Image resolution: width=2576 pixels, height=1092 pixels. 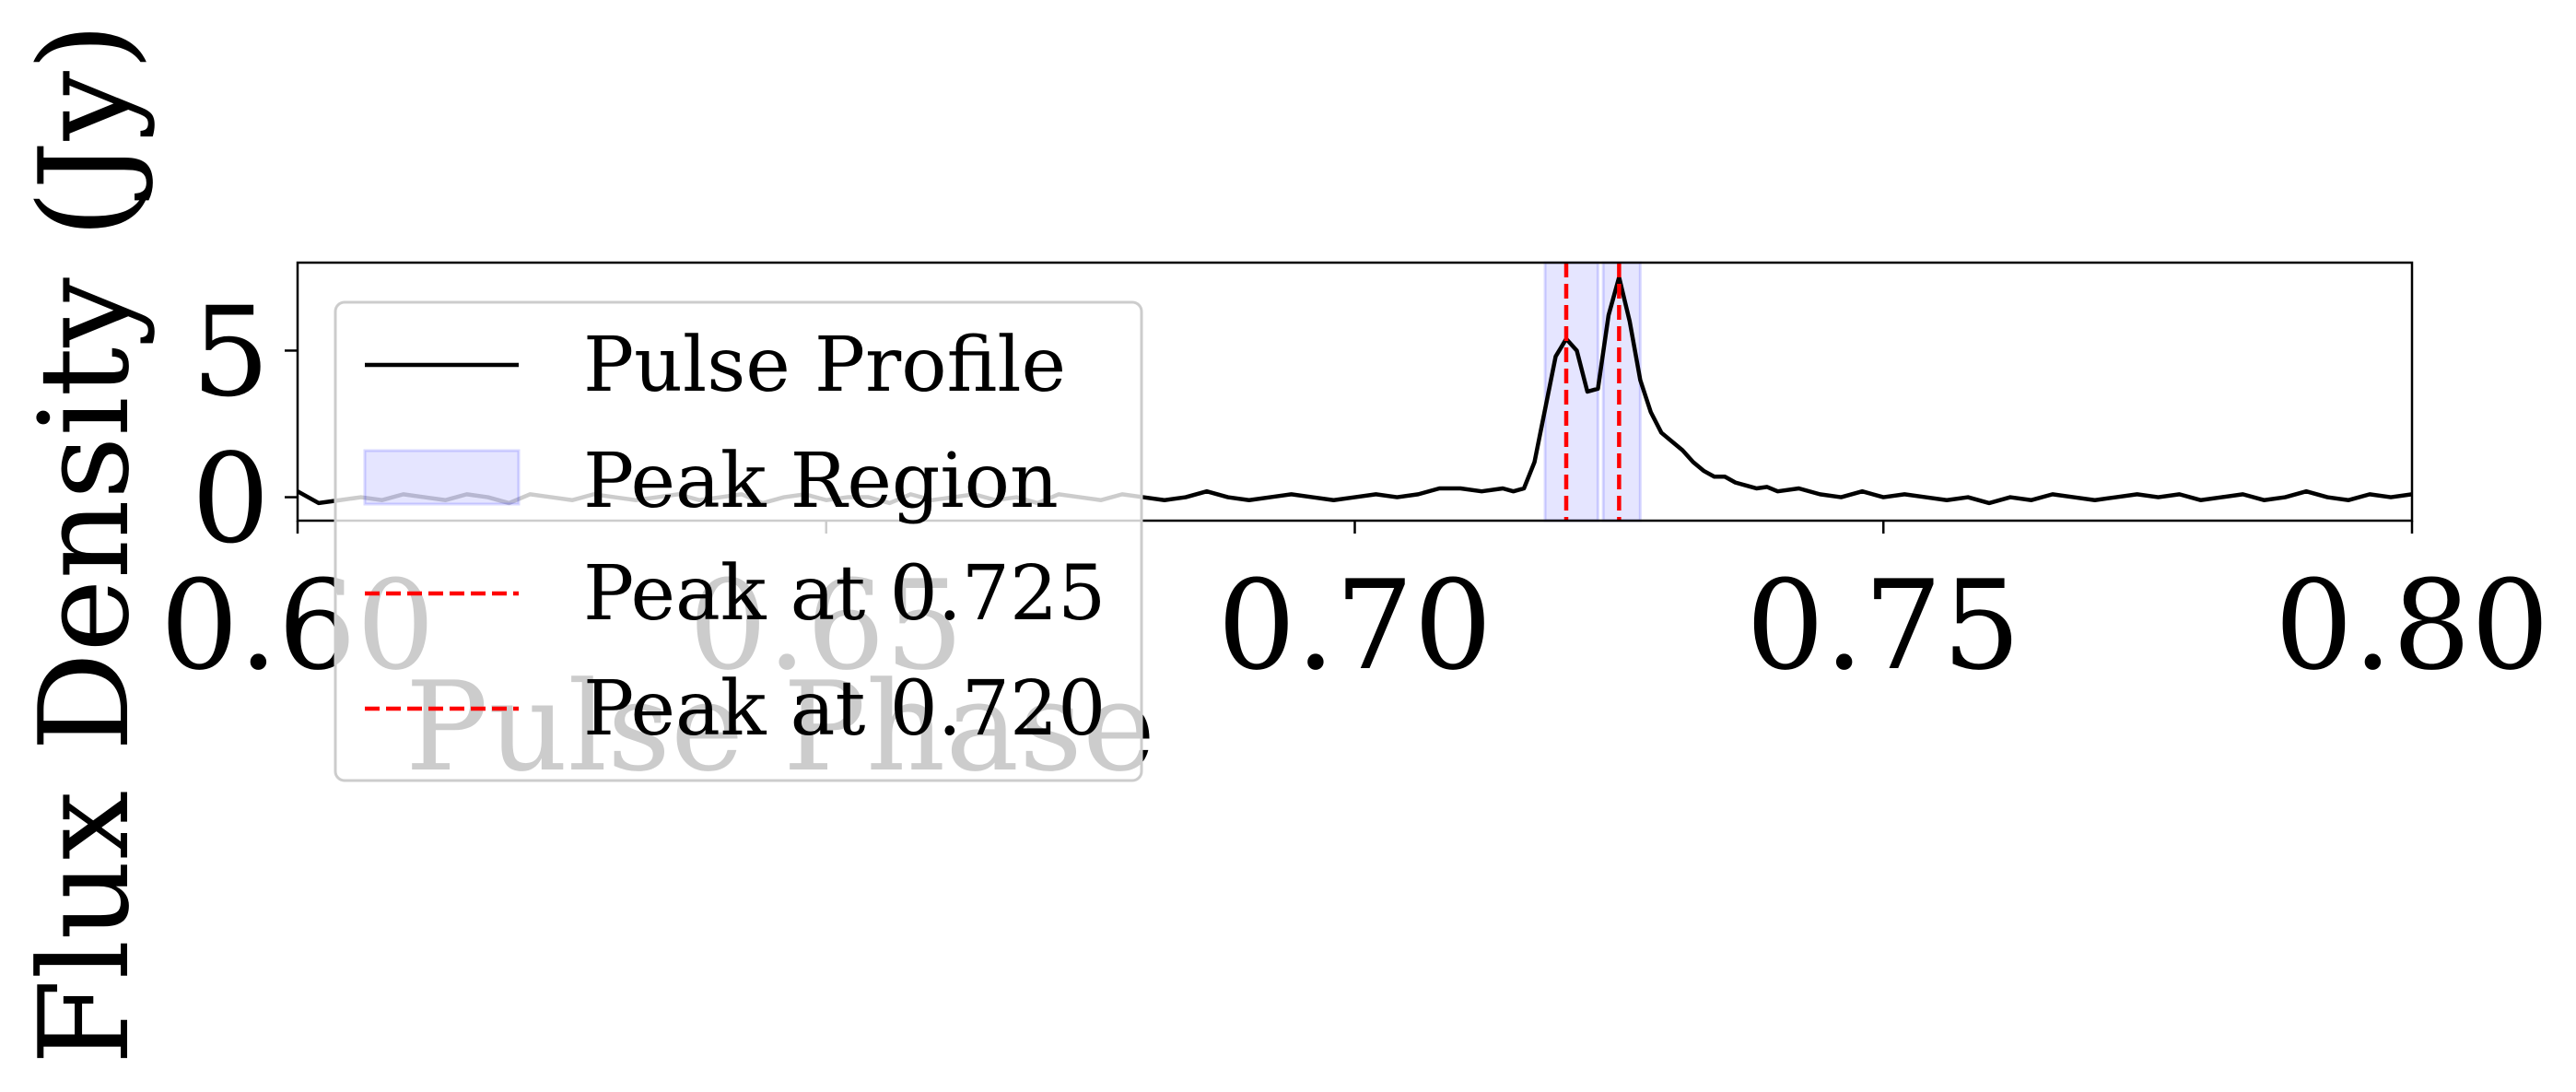 I want to click on y-axis-label: Flux Density (Jy), so click(x=85, y=543).